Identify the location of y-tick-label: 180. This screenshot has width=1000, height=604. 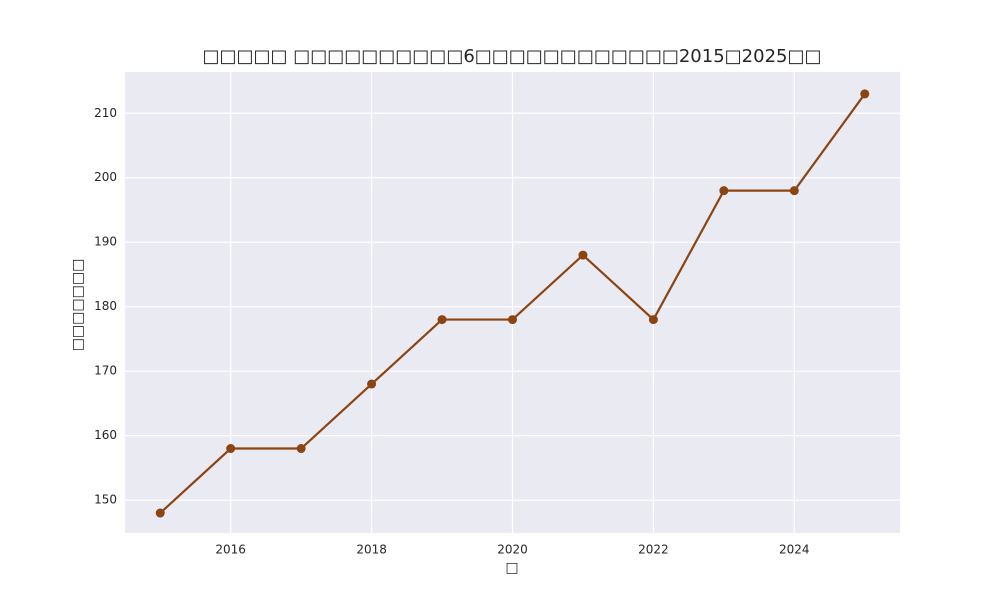
(105, 306).